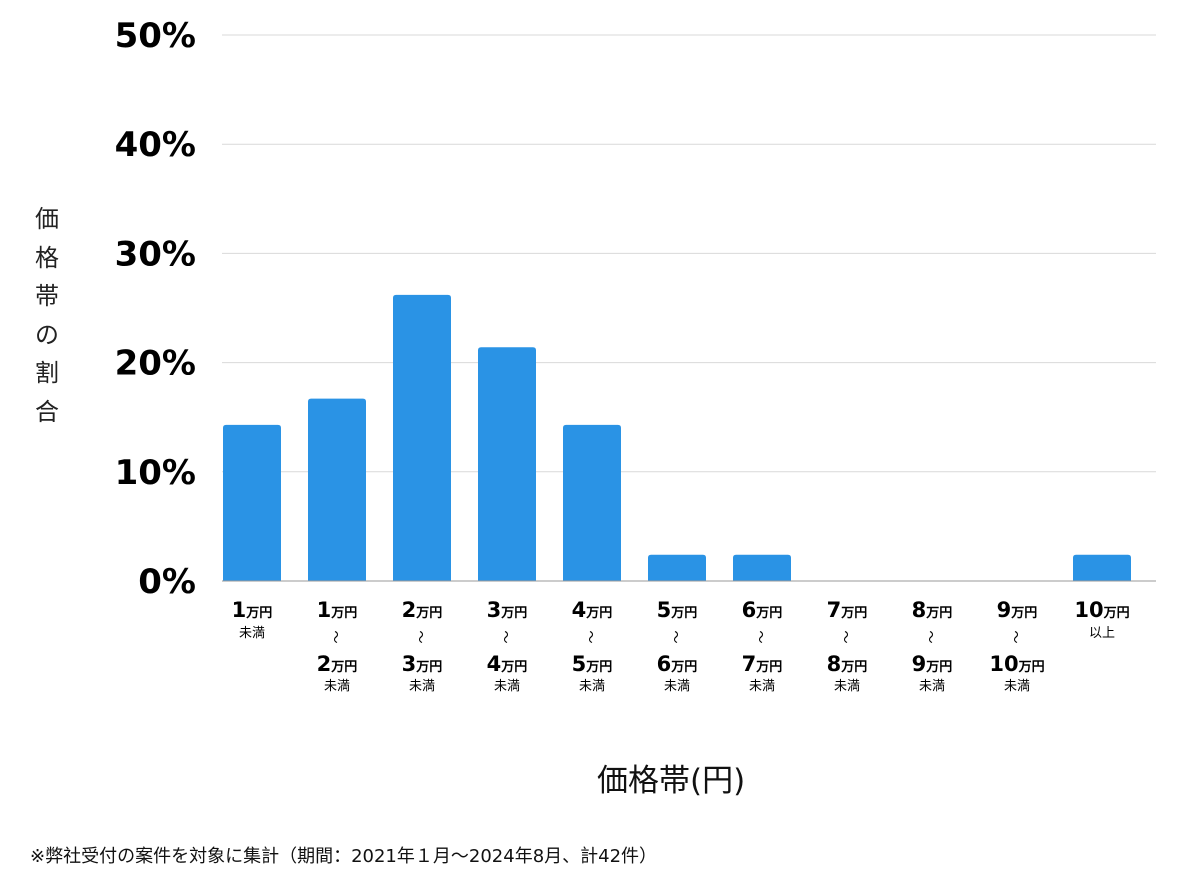  Describe the element at coordinates (155, 364) in the screenshot. I see `y-tick-label: 20%` at that location.